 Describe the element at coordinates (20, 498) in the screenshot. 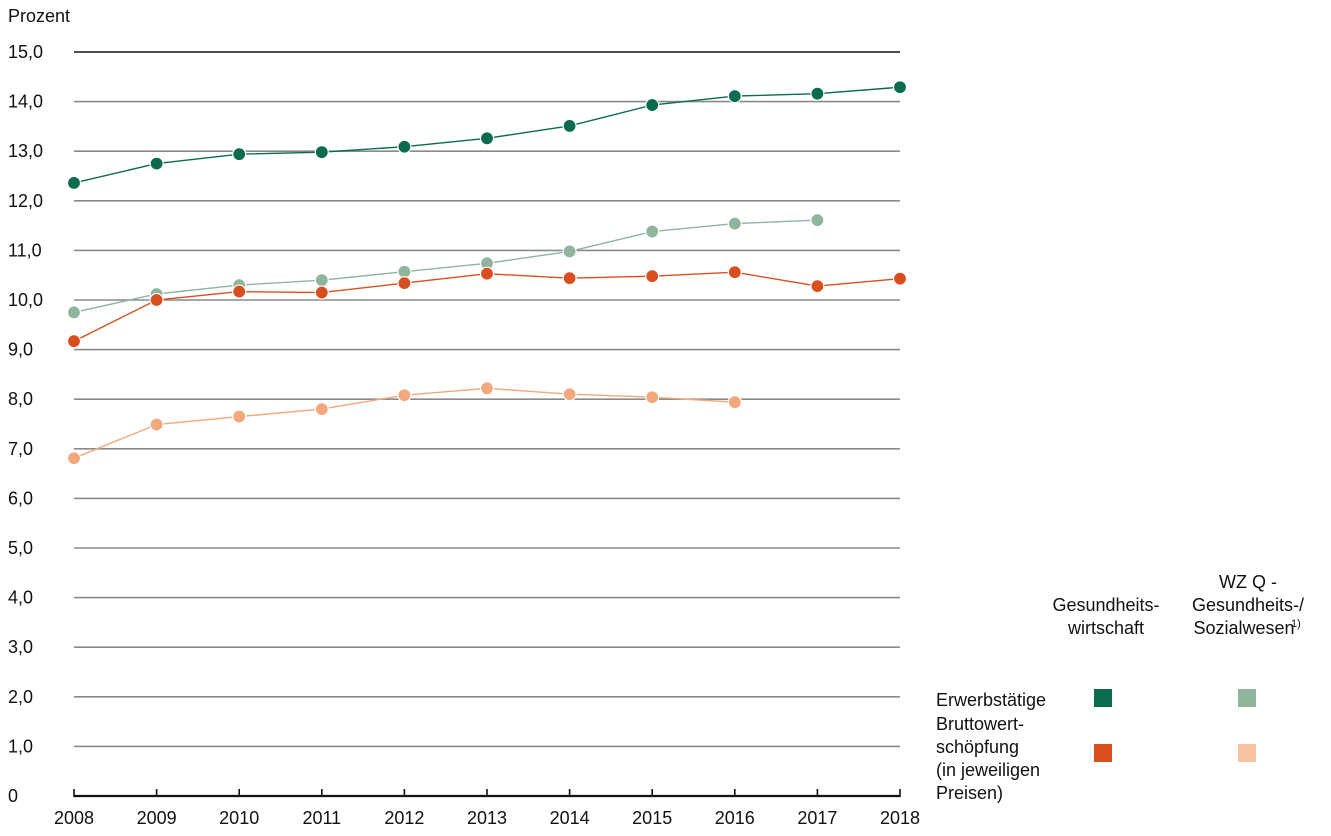

I see `y-tick-label: 6,0` at that location.